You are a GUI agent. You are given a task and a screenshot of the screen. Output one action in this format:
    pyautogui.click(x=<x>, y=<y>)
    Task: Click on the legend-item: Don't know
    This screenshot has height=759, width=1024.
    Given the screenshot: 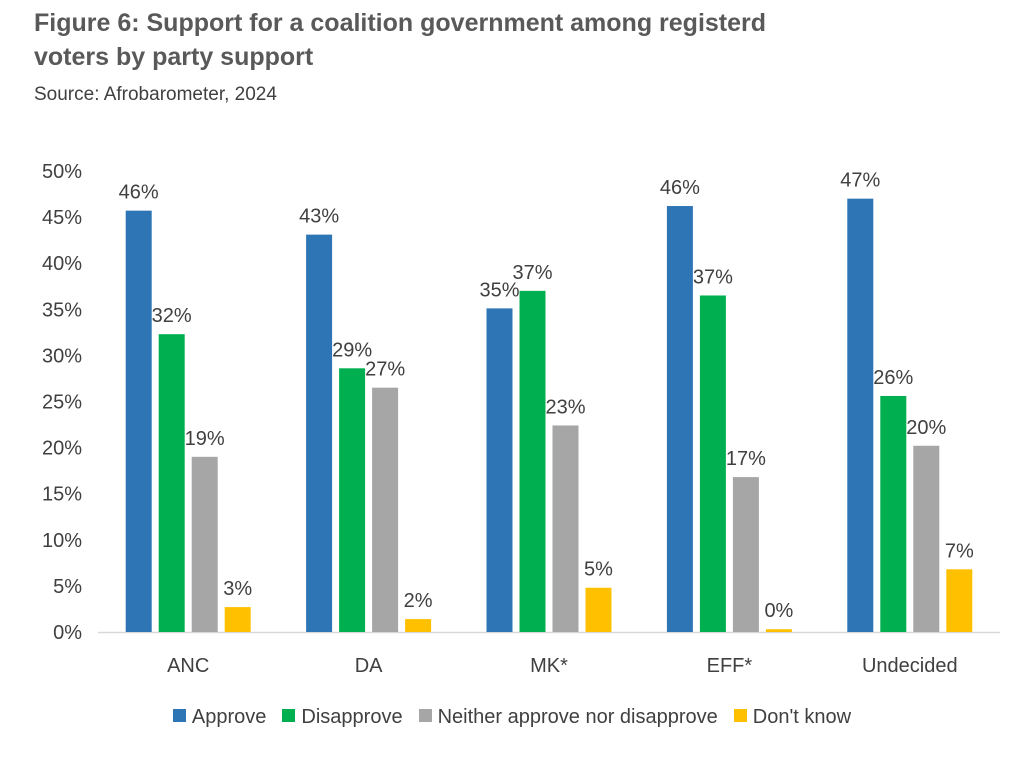 What is the action you would take?
    pyautogui.click(x=792, y=717)
    